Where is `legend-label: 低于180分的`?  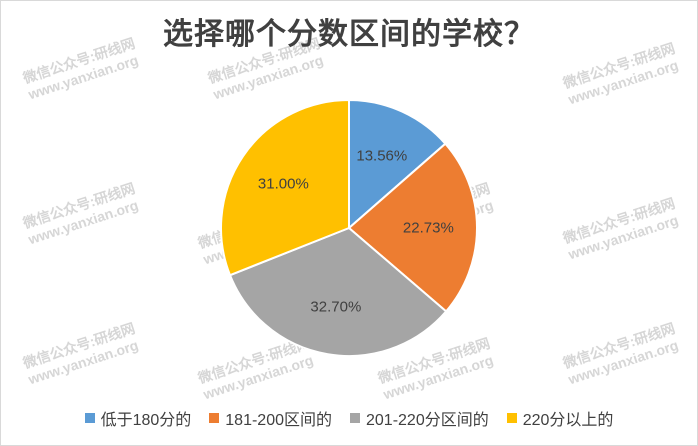
legend-label: 低于180分的 is located at coordinates (146, 420).